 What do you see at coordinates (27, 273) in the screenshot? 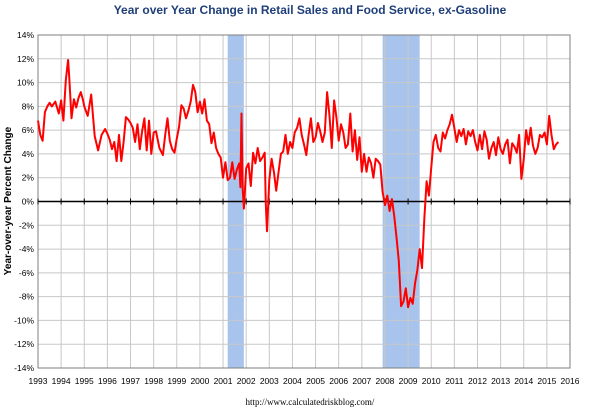
I see `y-tick-label: -6%` at bounding box center [27, 273].